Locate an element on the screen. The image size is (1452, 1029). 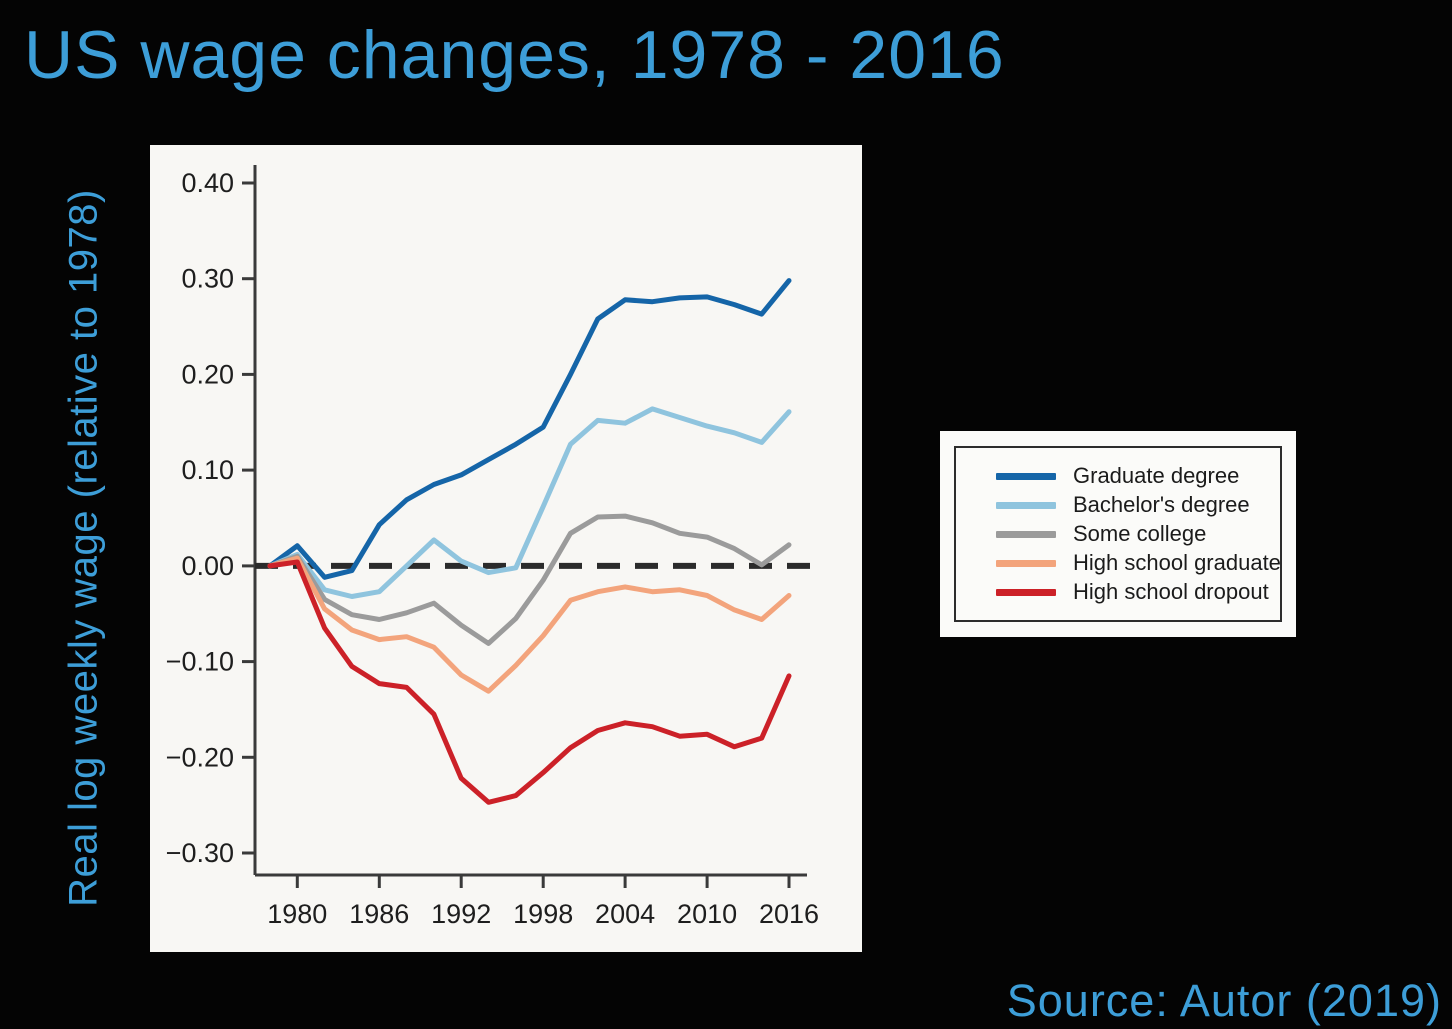
y-tick-label: −0.10 is located at coordinates (200, 662).